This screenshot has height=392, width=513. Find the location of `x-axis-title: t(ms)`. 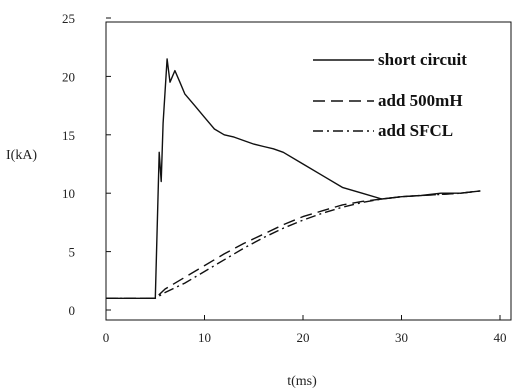

x-axis-title: t(ms) is located at coordinates (302, 381).